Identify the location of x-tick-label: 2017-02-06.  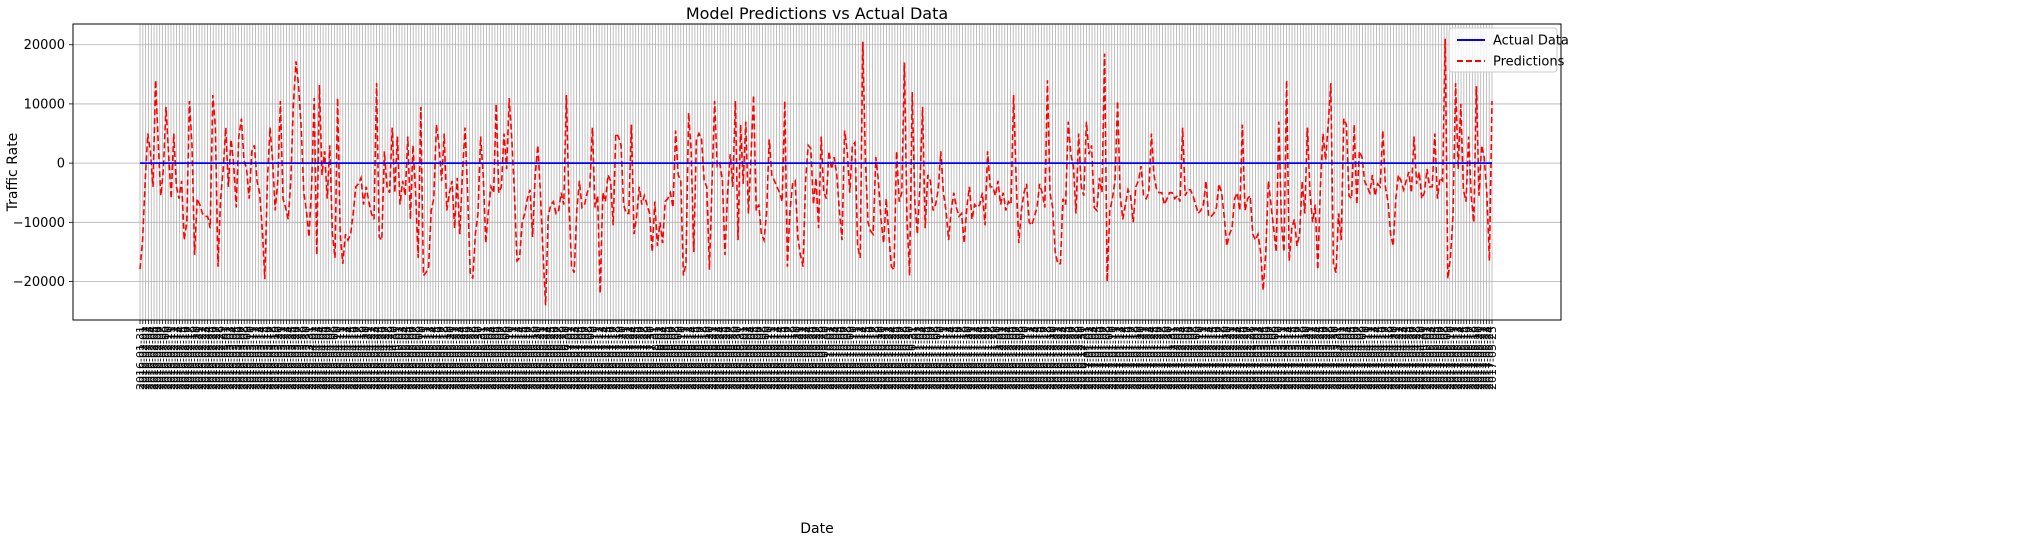
(1188, 358).